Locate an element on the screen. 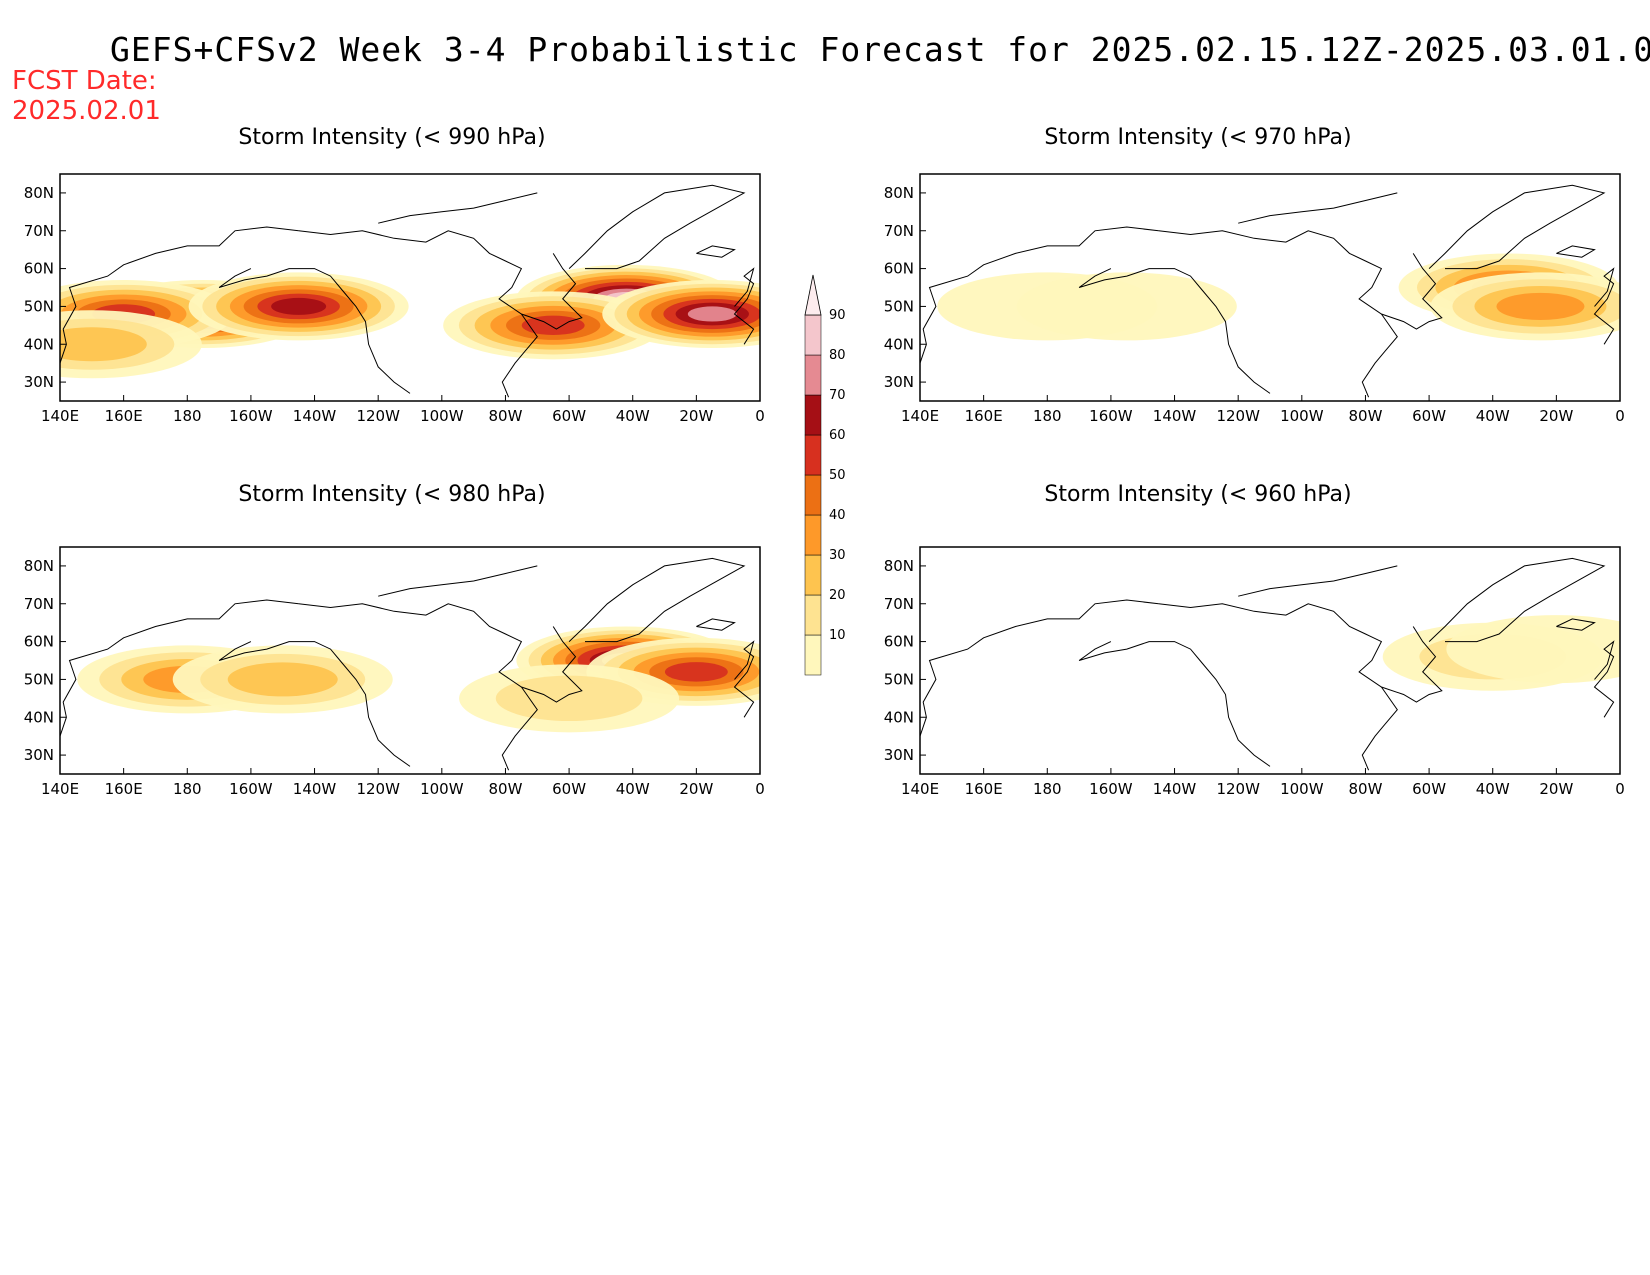 The width and height of the screenshot is (1650, 1275). lat-tick-label: 60N is located at coordinates (899, 269).